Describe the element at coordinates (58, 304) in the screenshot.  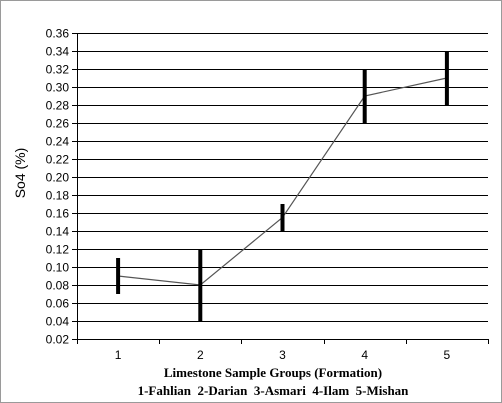
I see `y-tick-label: 0.06` at that location.